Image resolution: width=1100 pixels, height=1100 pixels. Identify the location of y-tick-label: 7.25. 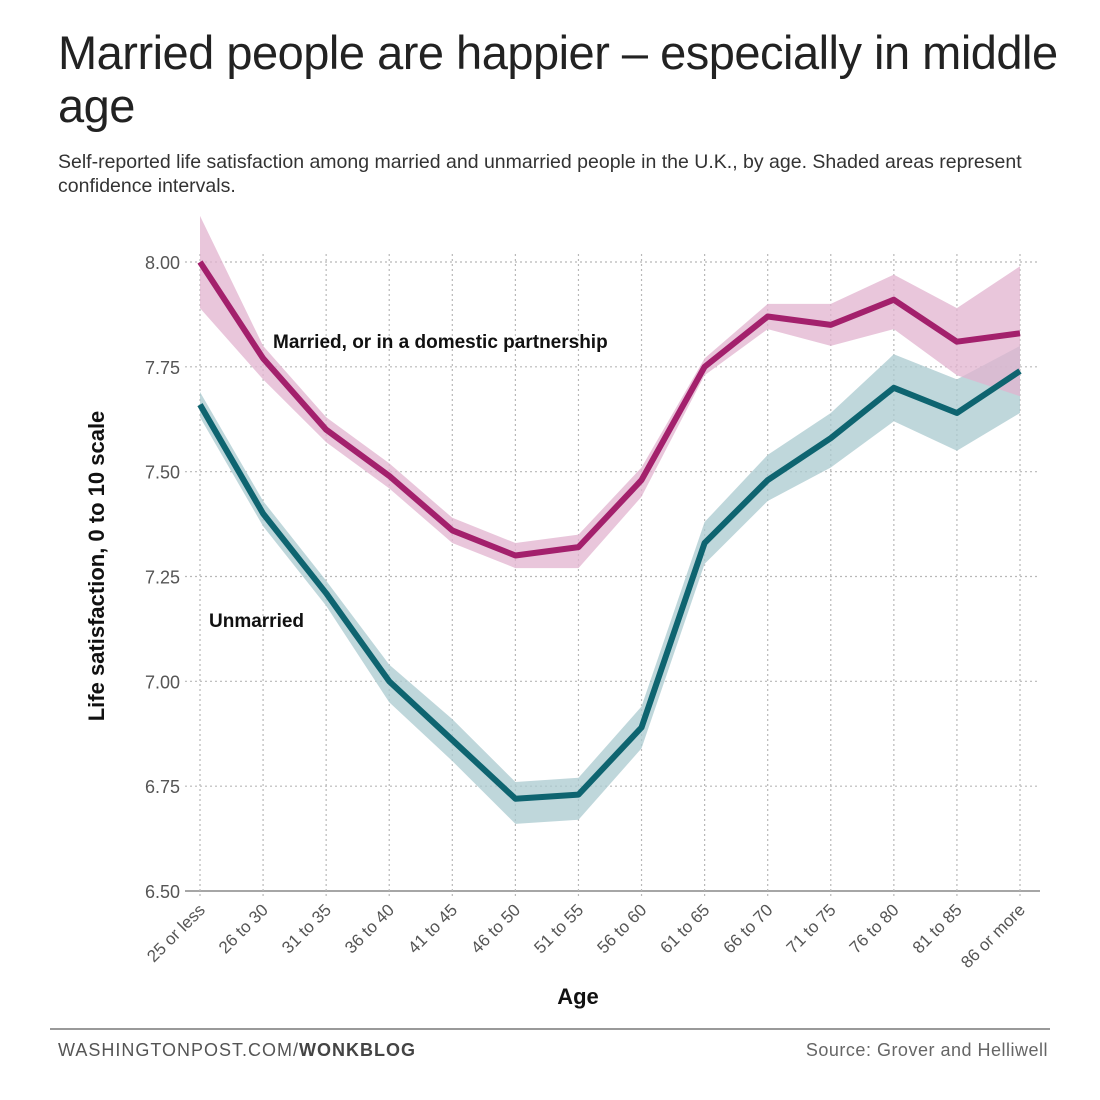
(162, 578).